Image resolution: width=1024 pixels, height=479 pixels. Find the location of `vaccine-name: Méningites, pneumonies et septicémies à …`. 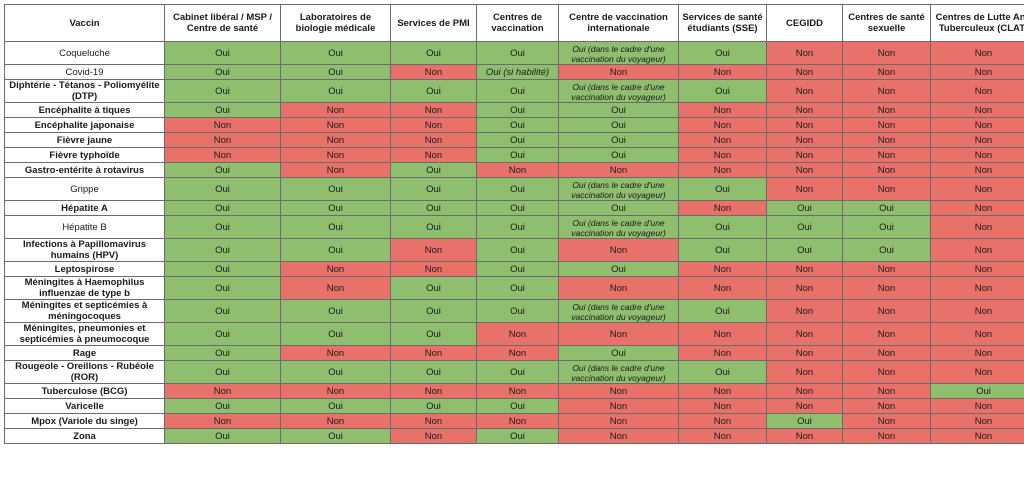

vaccine-name: Méningites, pneumonies et septicémies à … is located at coordinates (84, 334).